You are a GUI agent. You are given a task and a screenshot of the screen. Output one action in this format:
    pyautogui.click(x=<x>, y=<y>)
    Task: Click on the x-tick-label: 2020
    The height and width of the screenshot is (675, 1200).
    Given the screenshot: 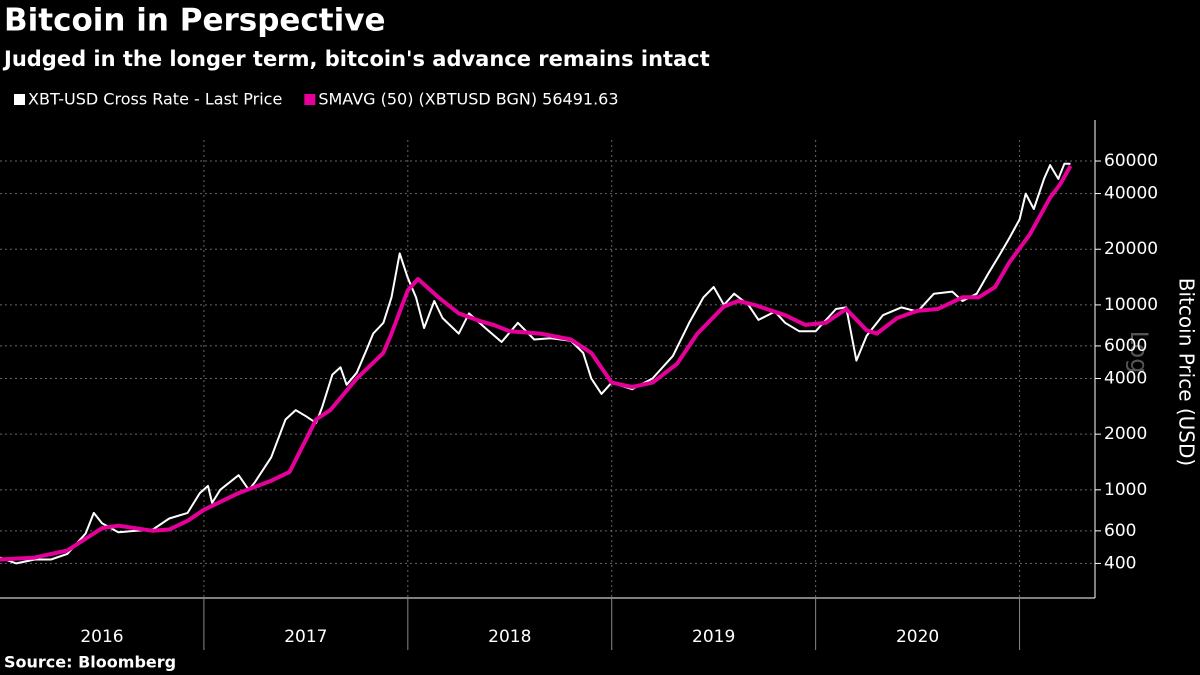 What is the action you would take?
    pyautogui.click(x=917, y=637)
    